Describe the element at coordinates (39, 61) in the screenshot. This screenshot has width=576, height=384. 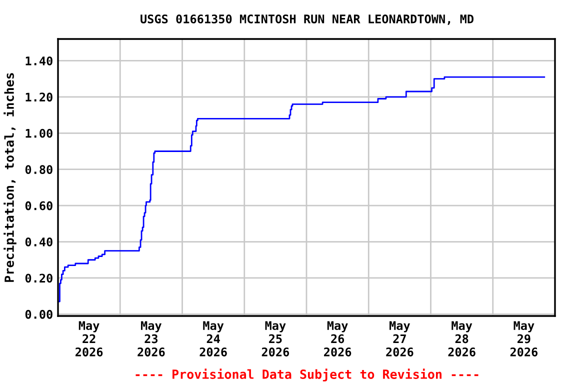
I see `y-tick-label: 1.40` at that location.